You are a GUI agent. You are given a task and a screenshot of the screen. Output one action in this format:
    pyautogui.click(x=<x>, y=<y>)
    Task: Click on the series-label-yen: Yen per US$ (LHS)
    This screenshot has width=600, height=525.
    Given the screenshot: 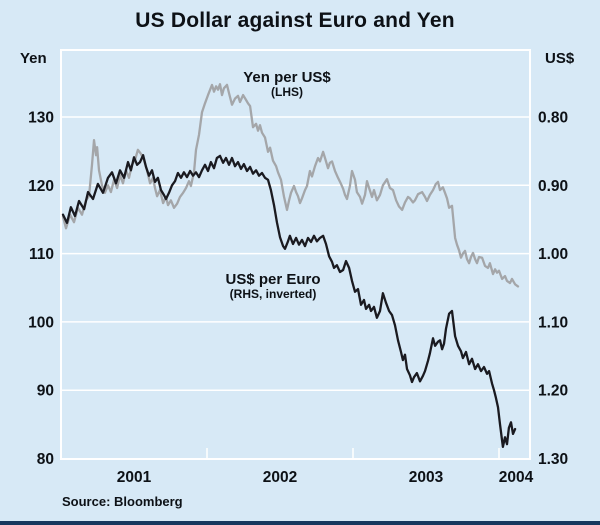 What is the action you would take?
    pyautogui.click(x=287, y=84)
    